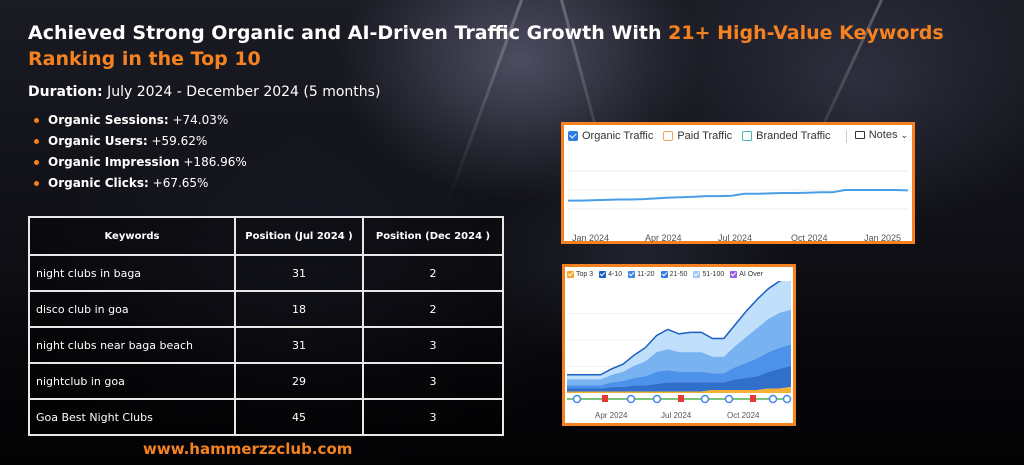 The height and width of the screenshot is (465, 1024). I want to click on table-row: disco club in goa 18 2, so click(266, 309).